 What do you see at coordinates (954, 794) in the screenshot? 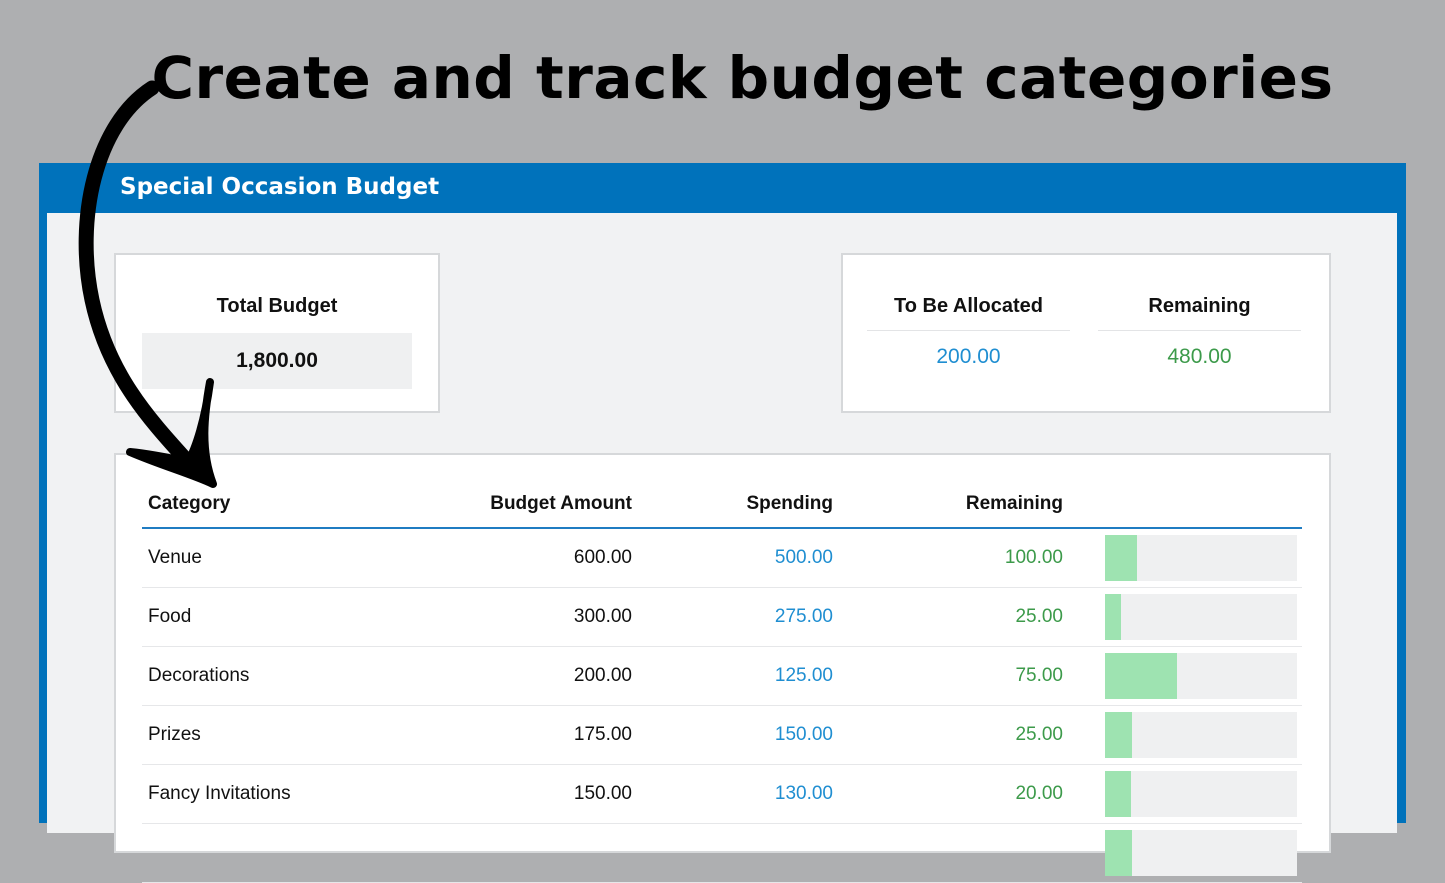
I see `remaining-cell: 20.00` at bounding box center [954, 794].